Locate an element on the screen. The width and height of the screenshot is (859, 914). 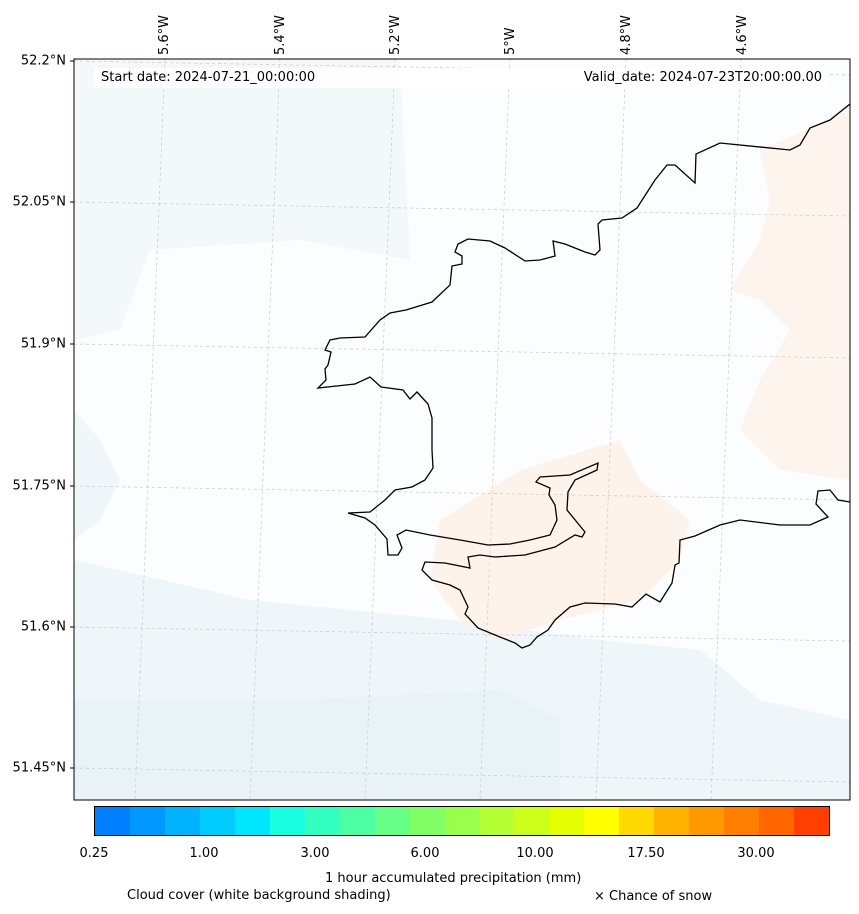
lat-label: 51.9°N is located at coordinates (43, 344).